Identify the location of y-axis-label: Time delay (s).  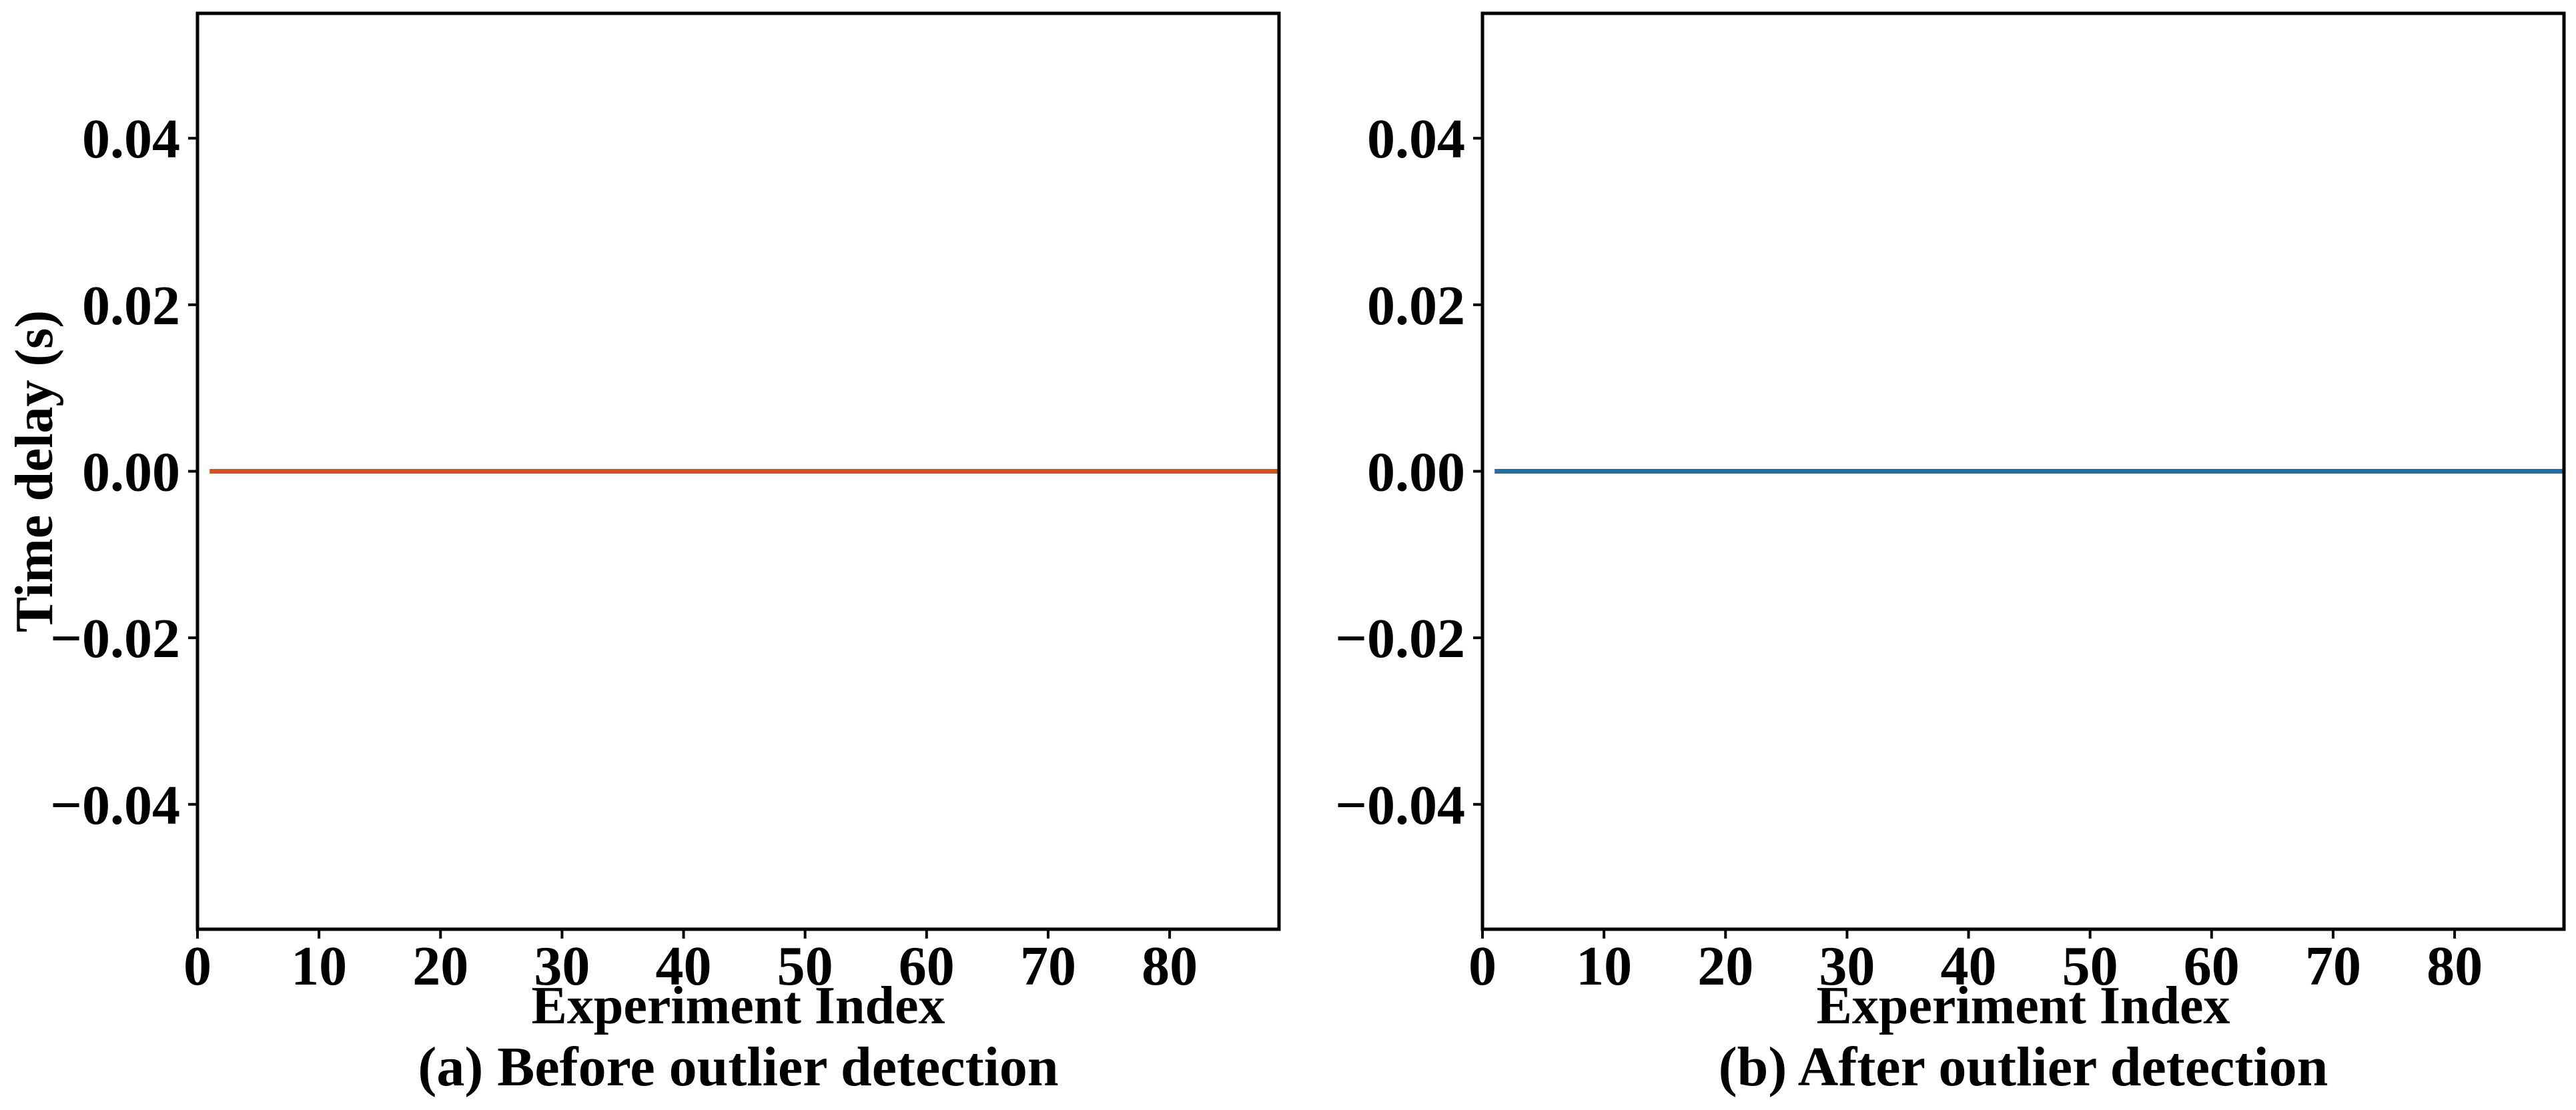
(34, 471).